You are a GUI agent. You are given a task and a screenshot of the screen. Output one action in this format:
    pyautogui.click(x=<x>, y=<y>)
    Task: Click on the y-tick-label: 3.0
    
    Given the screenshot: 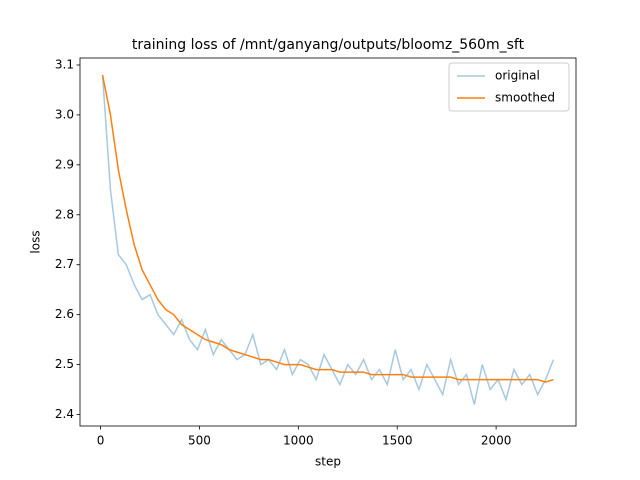 What is the action you would take?
    pyautogui.click(x=64, y=114)
    